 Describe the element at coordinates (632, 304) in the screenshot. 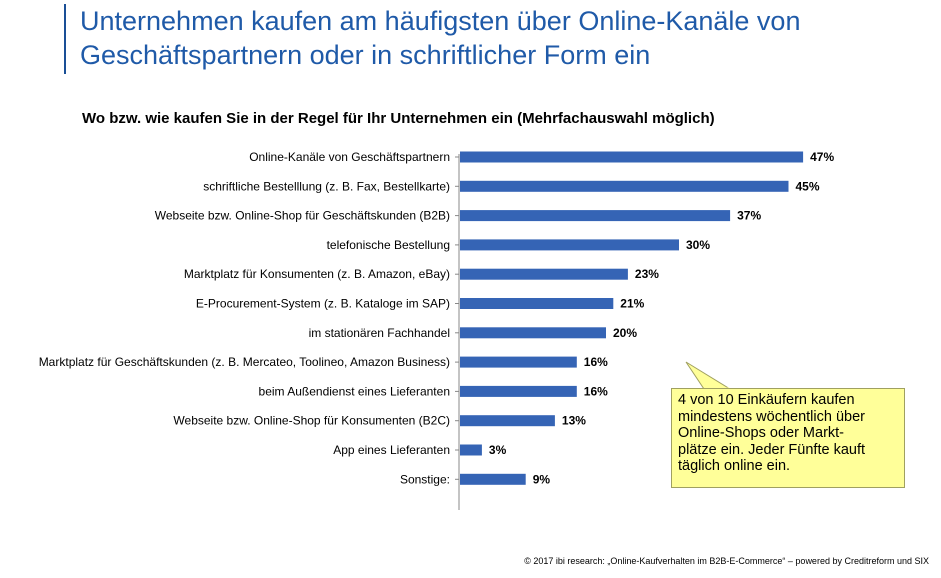

I see `data-label: 21%` at that location.